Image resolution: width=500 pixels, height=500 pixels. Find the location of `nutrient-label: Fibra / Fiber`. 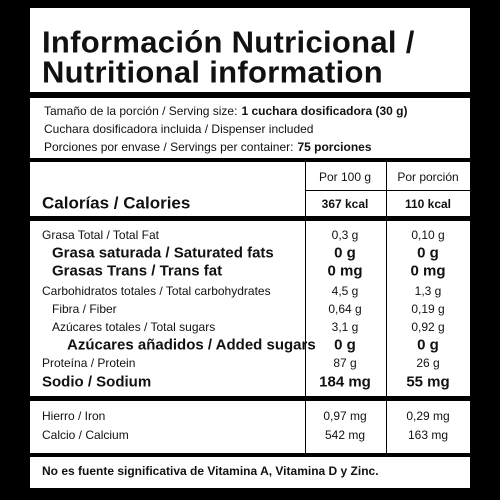

nutrient-label: Fibra / Fiber is located at coordinates (84, 309).